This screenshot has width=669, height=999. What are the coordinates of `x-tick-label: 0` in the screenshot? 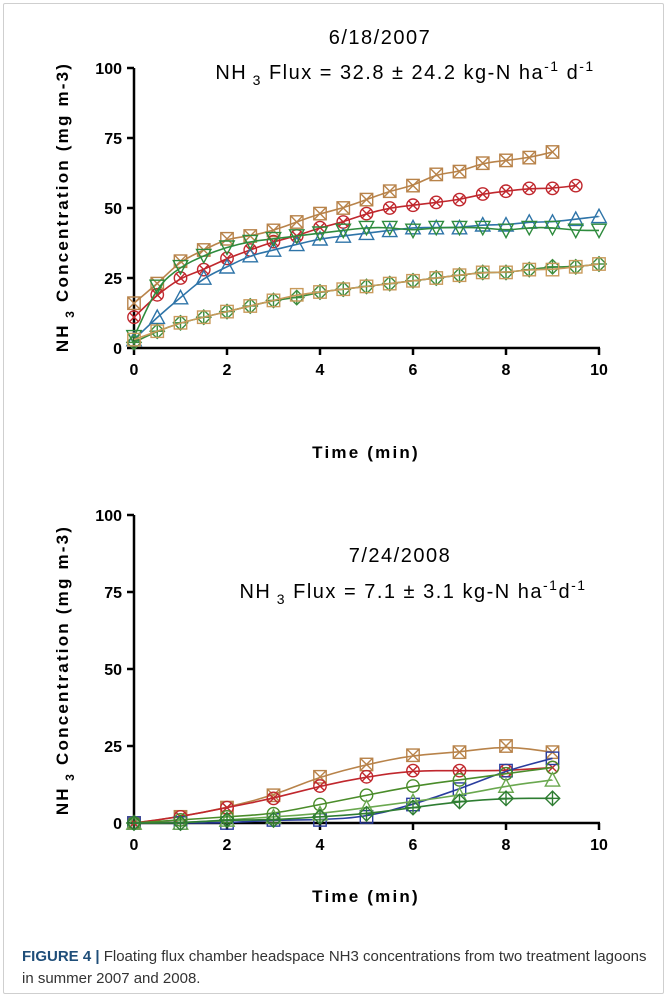 It's located at (134, 845).